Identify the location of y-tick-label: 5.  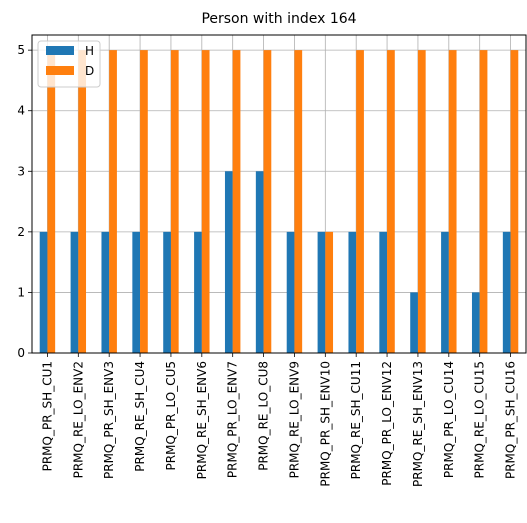
(21, 50).